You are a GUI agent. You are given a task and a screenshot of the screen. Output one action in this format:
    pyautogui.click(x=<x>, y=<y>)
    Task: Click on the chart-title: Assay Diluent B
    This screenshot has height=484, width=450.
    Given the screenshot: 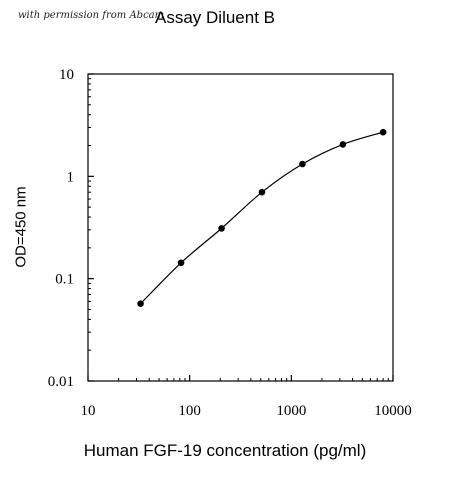 What is the action you would take?
    pyautogui.click(x=215, y=17)
    